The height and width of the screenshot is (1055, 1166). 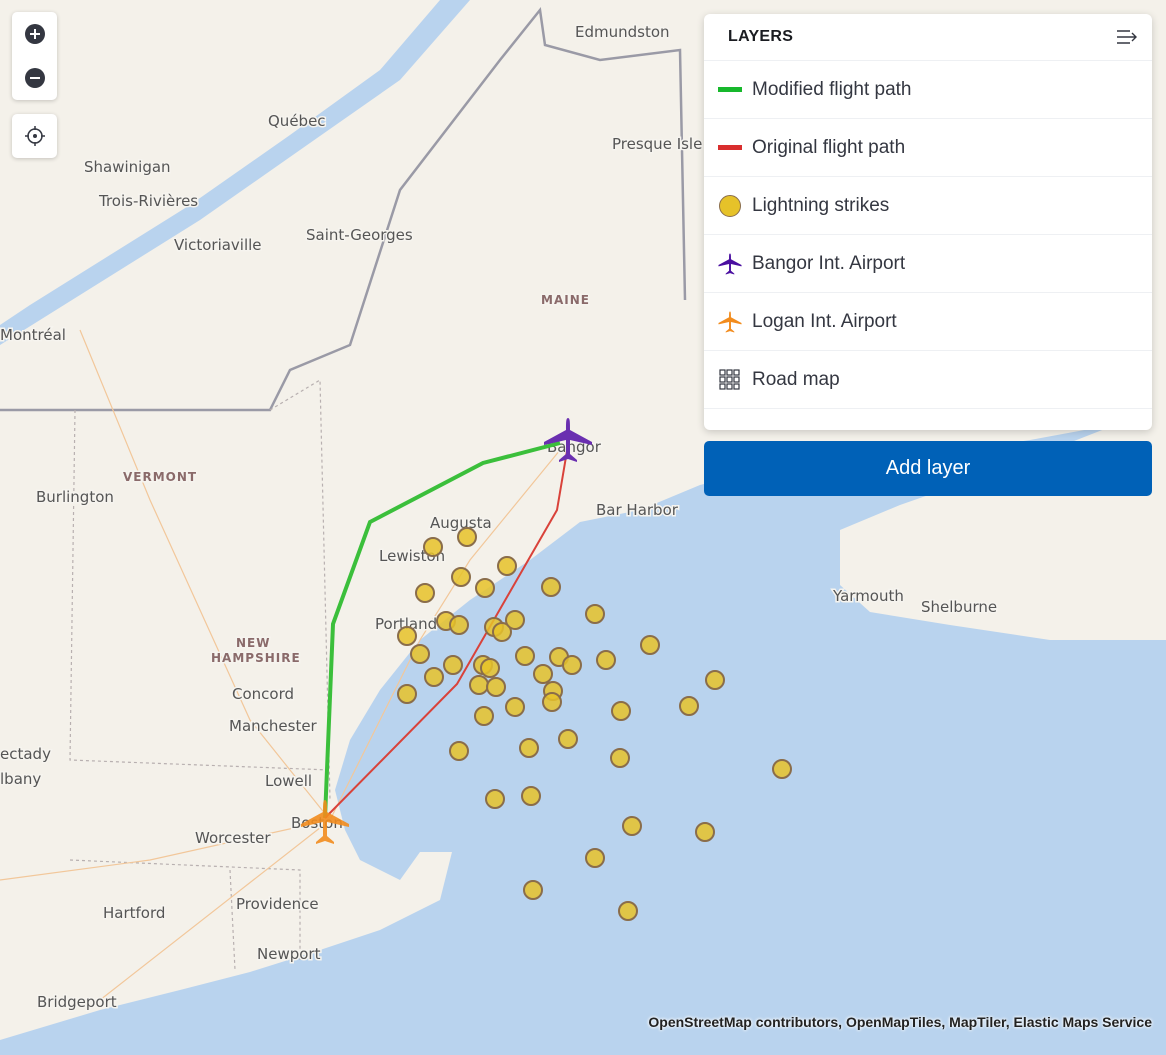 What do you see at coordinates (928, 90) in the screenshot?
I see `layer-item: Modified flight path` at bounding box center [928, 90].